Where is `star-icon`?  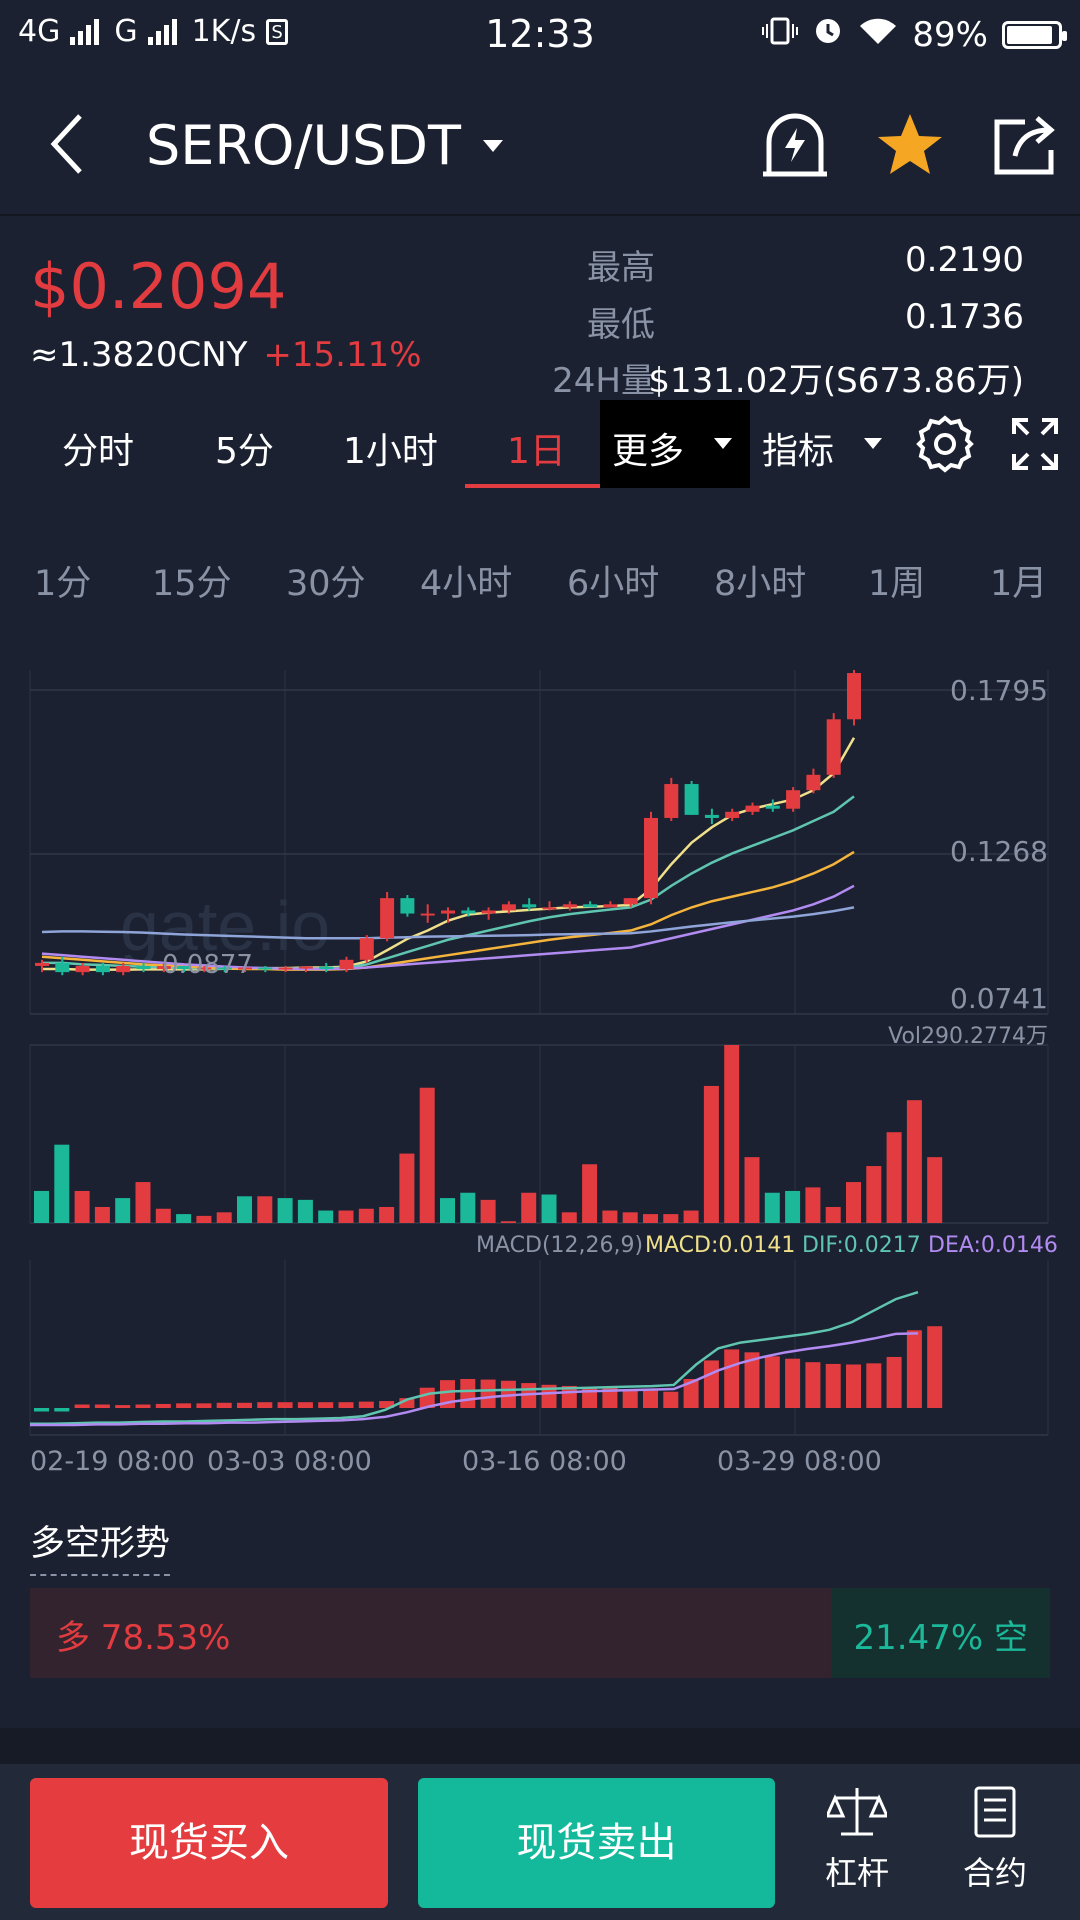 star-icon is located at coordinates (910, 144).